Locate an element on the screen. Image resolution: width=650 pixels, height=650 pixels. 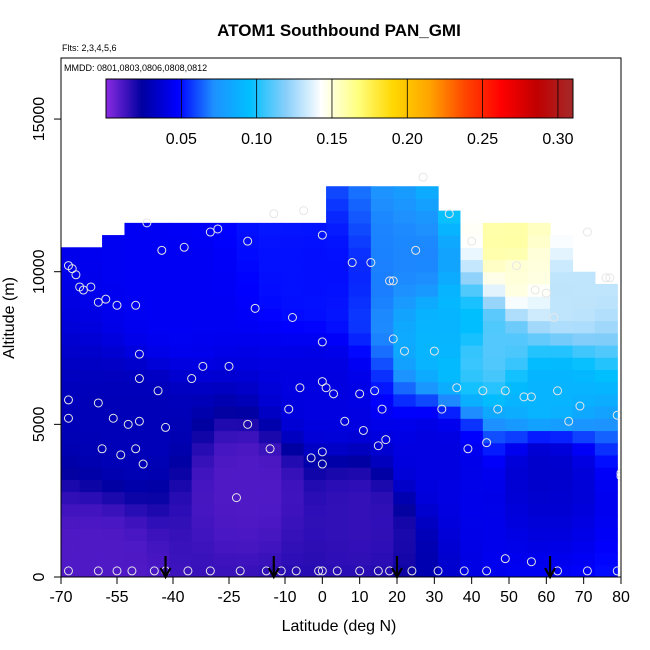
colorbar: 0.05 0.10 0.15 0.20 0.25 0.30 is located at coordinates (339, 113).